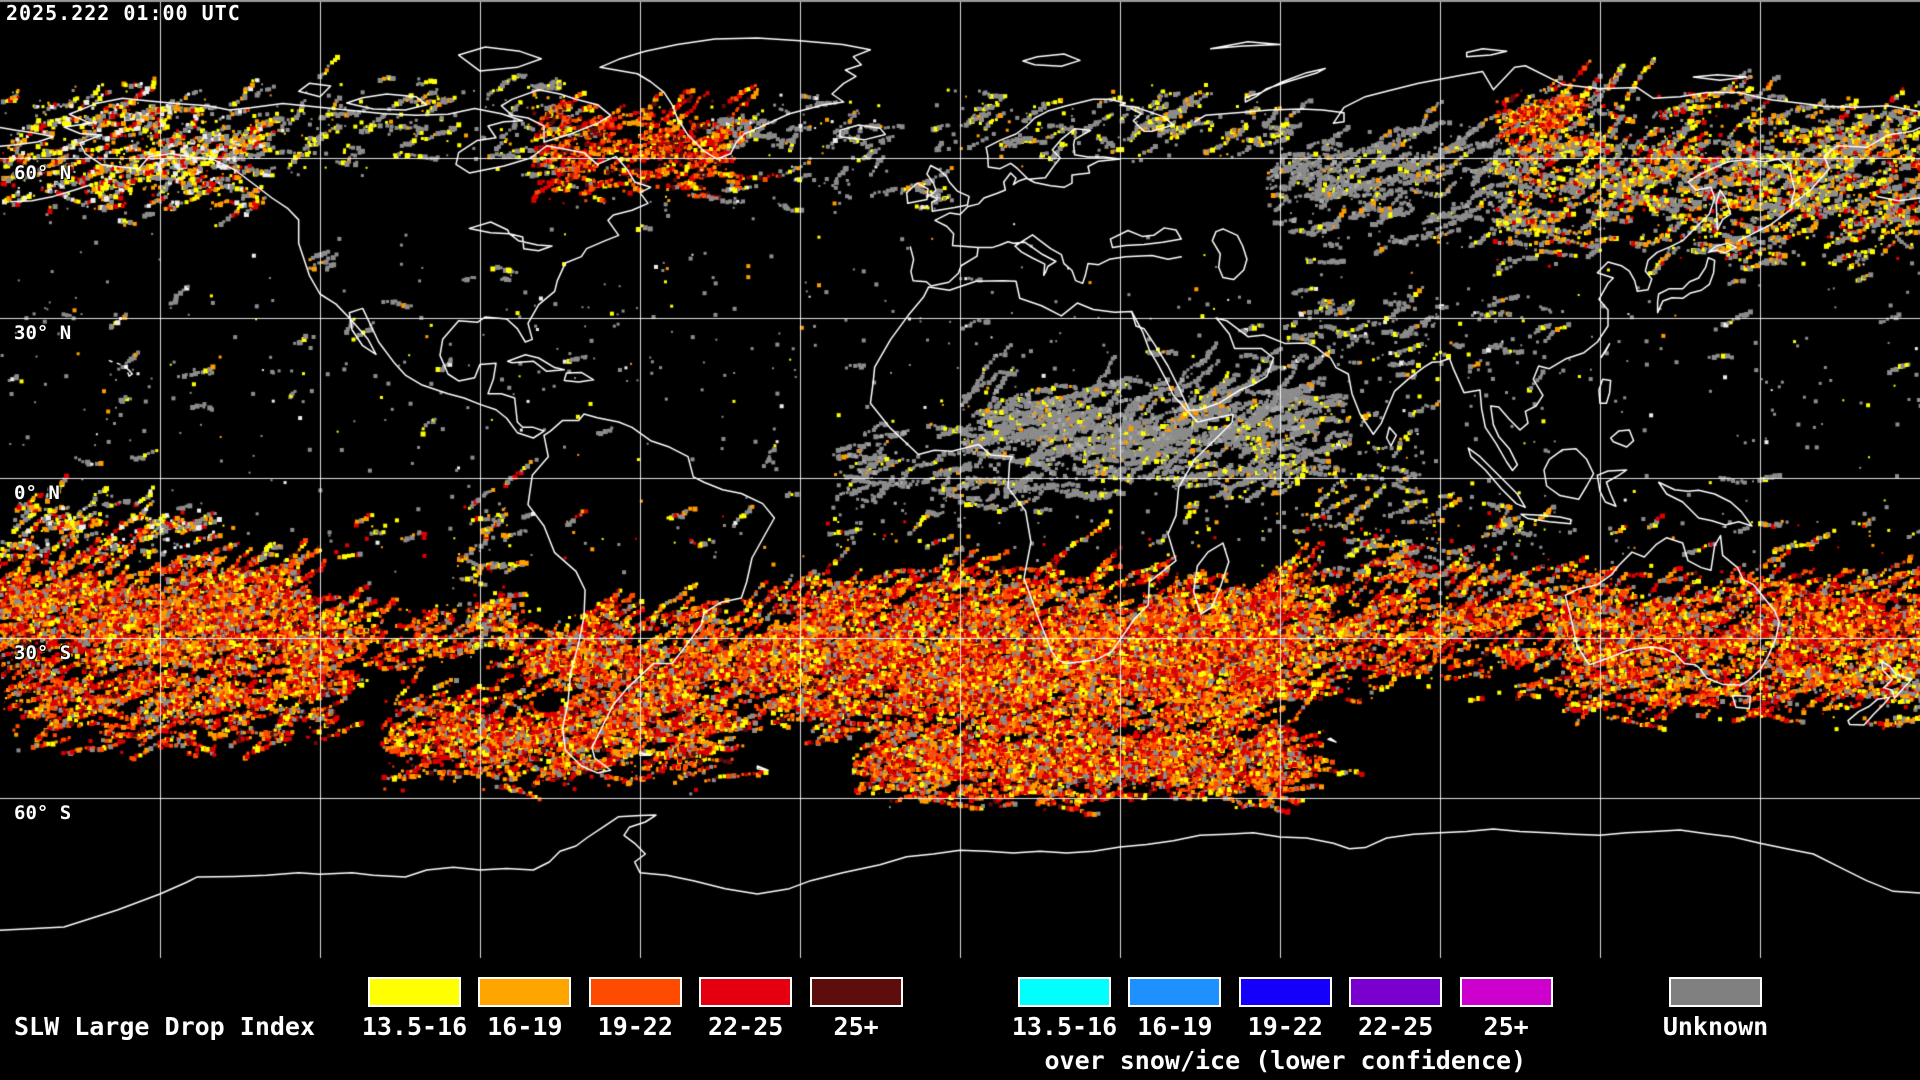 The width and height of the screenshot is (1920, 1080). Describe the element at coordinates (123, 13) in the screenshot. I see `timestamp: 2025.222 01:00 UTC` at that location.